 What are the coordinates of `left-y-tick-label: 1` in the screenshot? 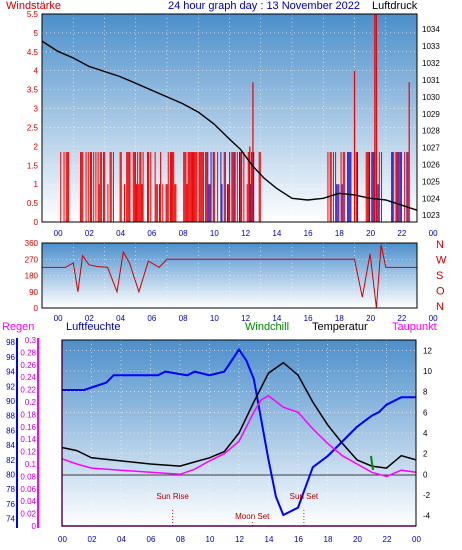 It's located at (36, 184).